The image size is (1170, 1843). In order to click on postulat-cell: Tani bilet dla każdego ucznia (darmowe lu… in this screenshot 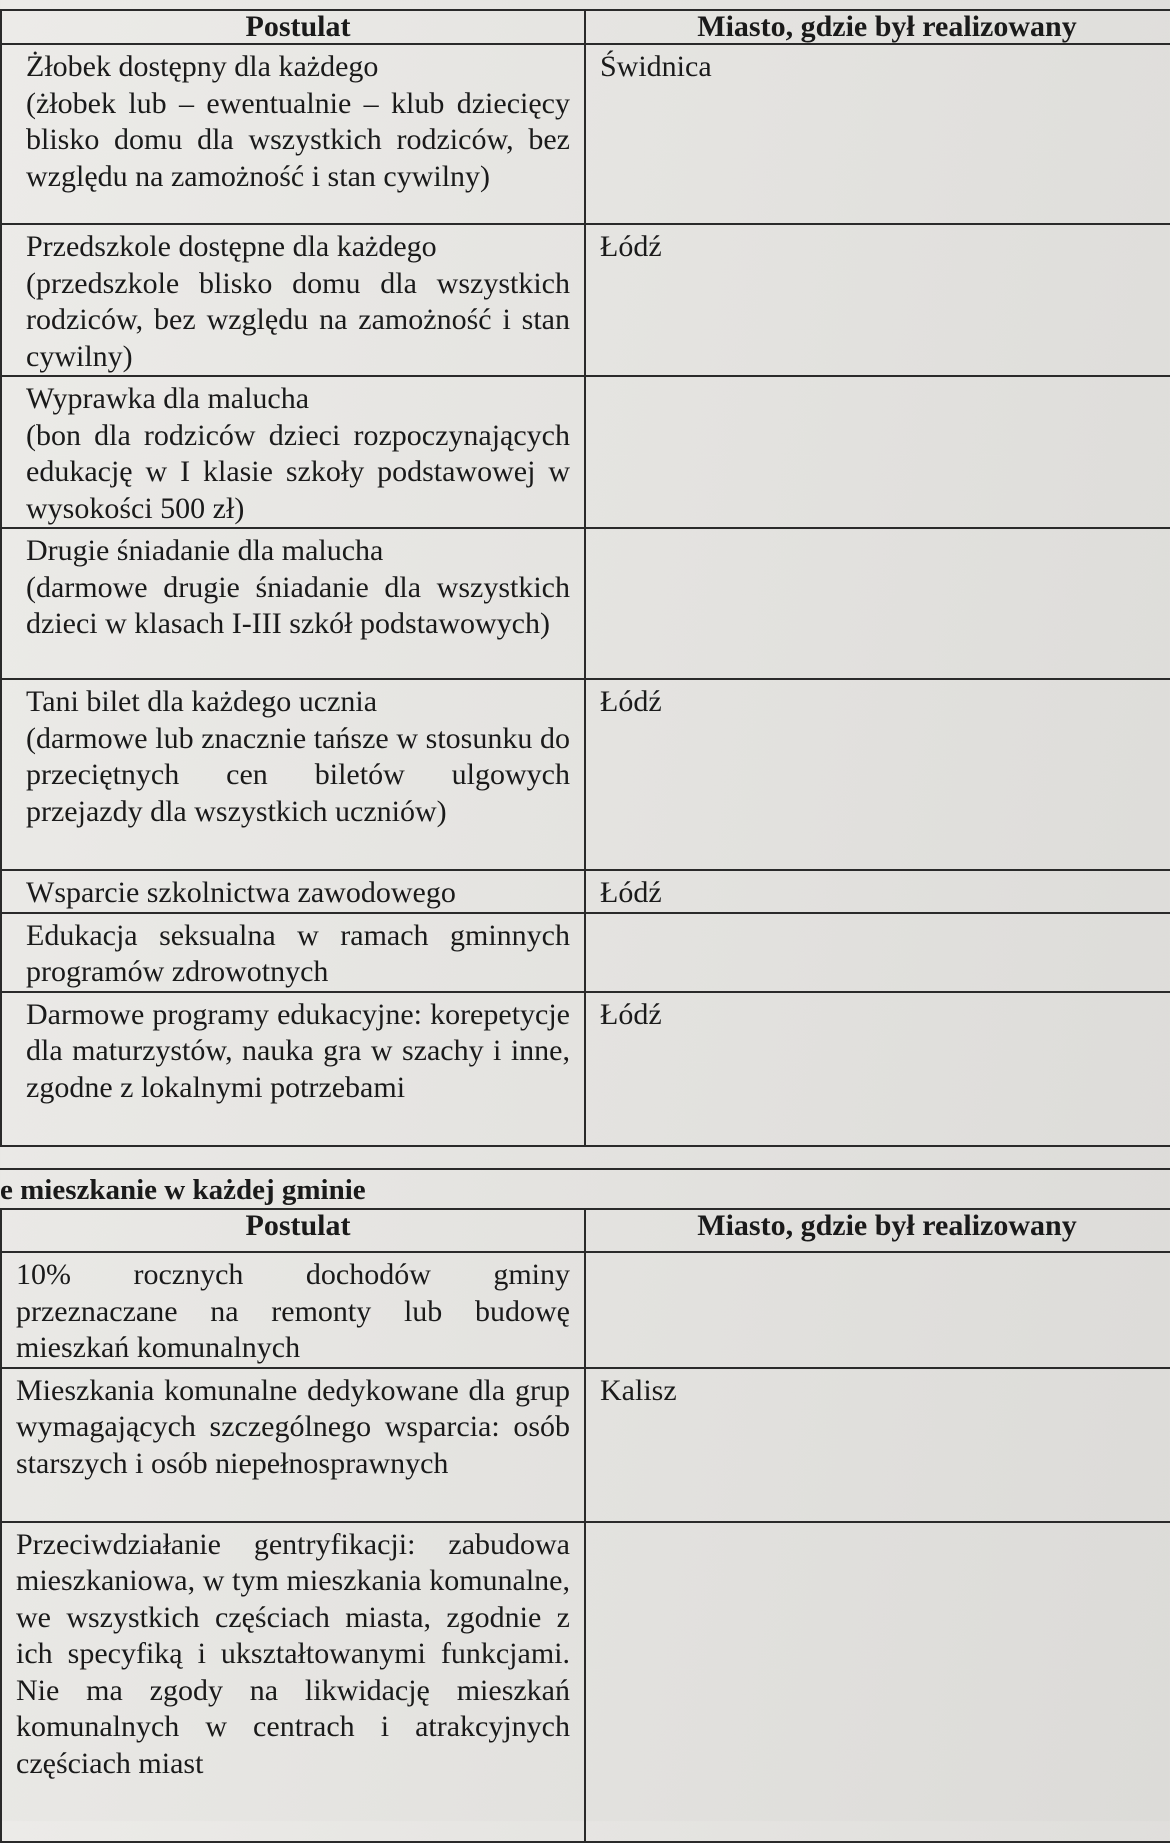, I will do `click(293, 774)`.